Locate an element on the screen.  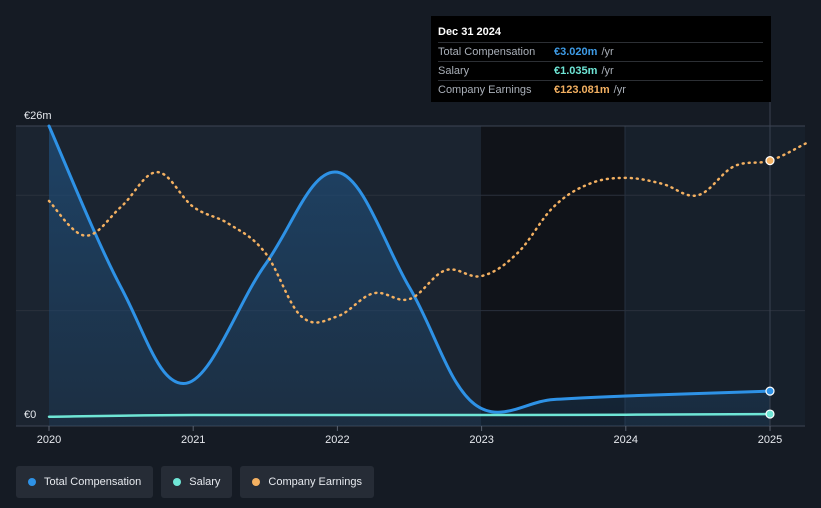
tooltip-row: Company Earnings €123.081m/yr is located at coordinates (600, 89).